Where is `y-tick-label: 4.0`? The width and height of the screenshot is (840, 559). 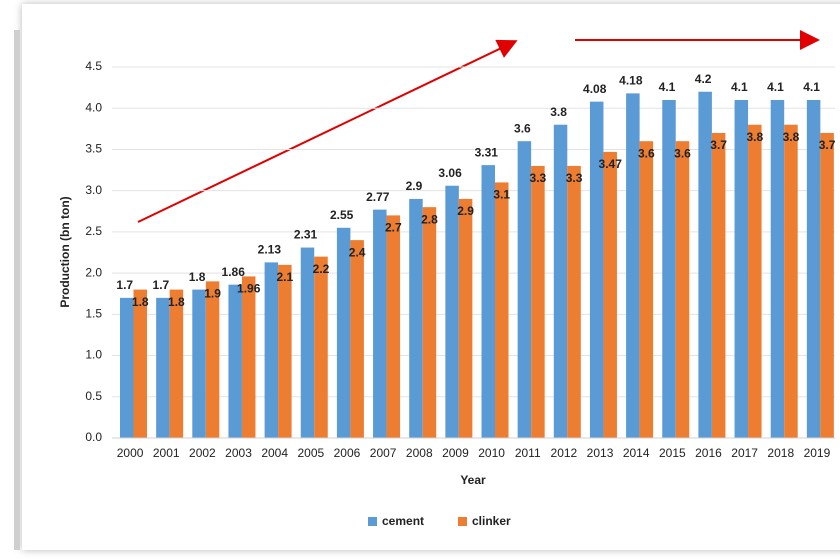
y-tick-label: 4.0 is located at coordinates (93, 107).